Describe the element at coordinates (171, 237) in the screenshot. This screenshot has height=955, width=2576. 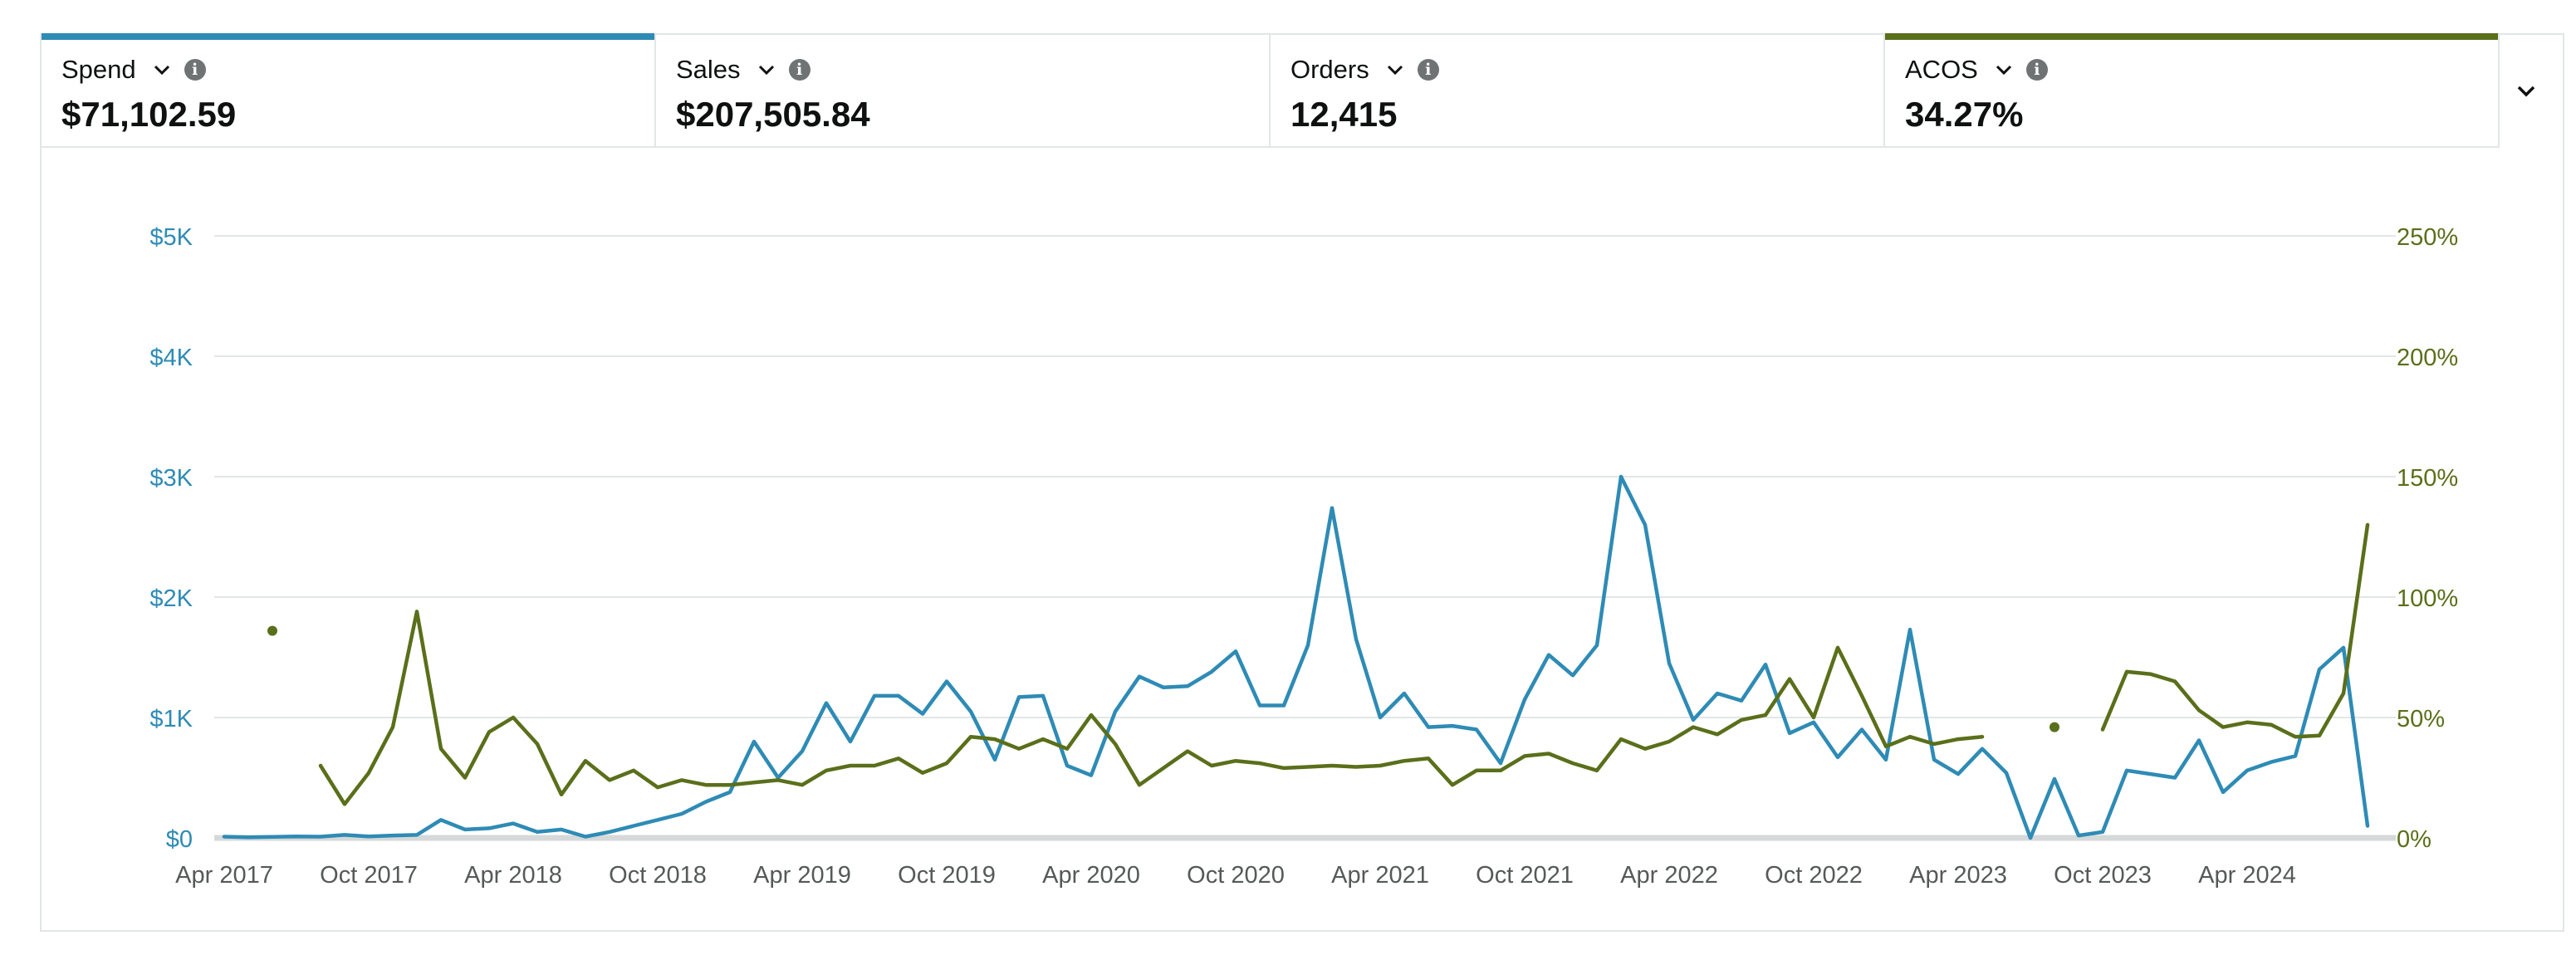
I see `y-left-tick-label: $5K` at that location.